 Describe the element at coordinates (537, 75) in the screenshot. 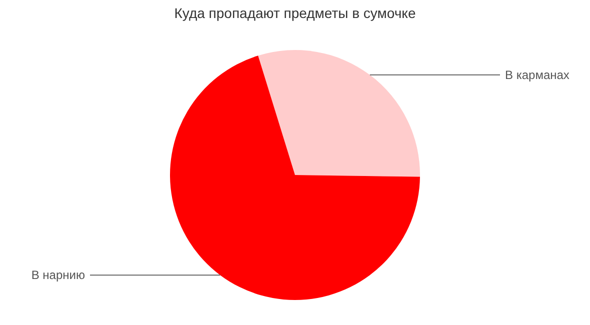

I see `slice-label: В карманах` at that location.